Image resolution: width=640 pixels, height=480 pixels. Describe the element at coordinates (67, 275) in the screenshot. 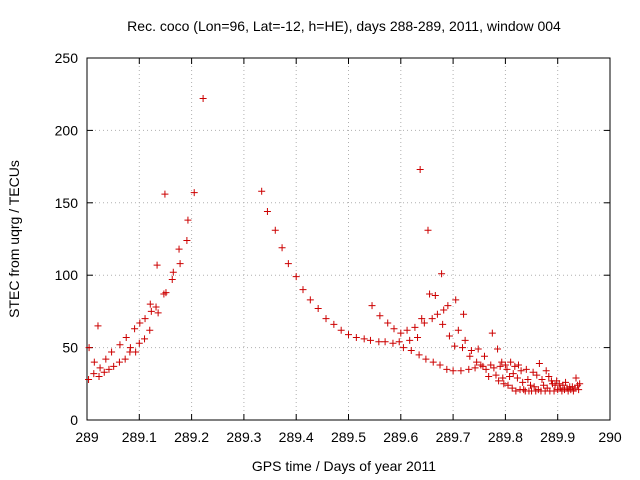

I see `y-tick-label: 100` at that location.